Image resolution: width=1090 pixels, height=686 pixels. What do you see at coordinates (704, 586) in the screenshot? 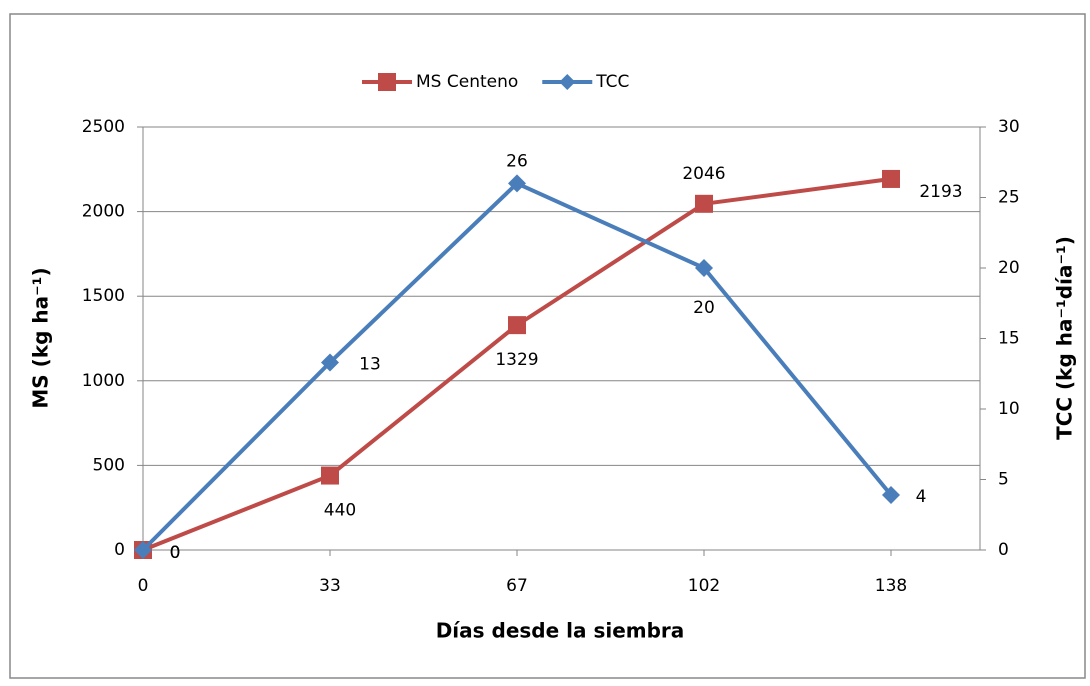
I see `x-tick-label: 102` at bounding box center [704, 586].